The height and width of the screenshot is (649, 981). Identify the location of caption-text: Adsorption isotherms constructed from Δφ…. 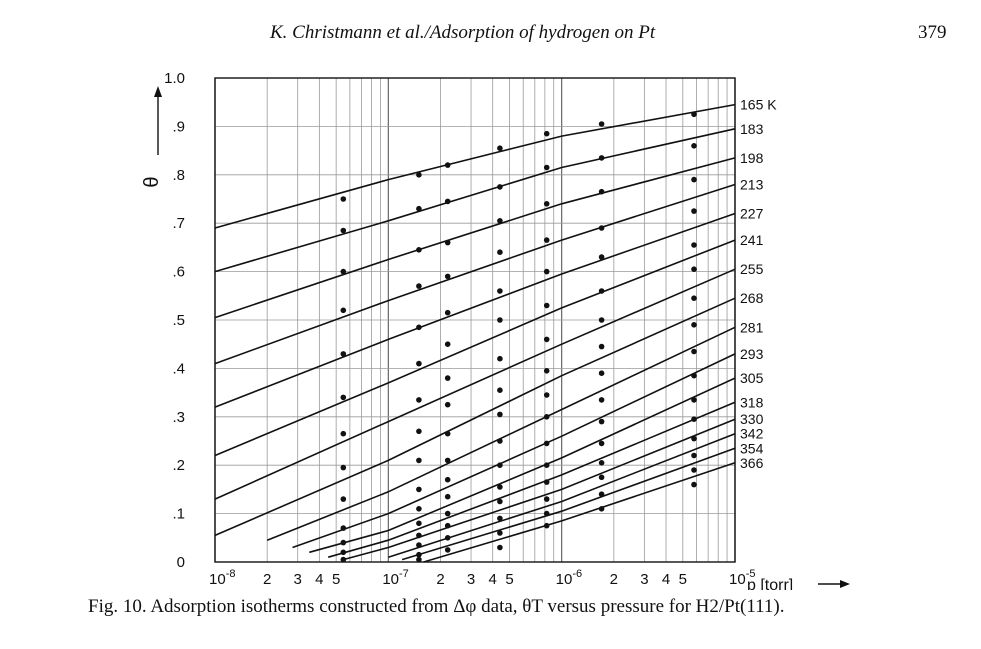
(467, 606).